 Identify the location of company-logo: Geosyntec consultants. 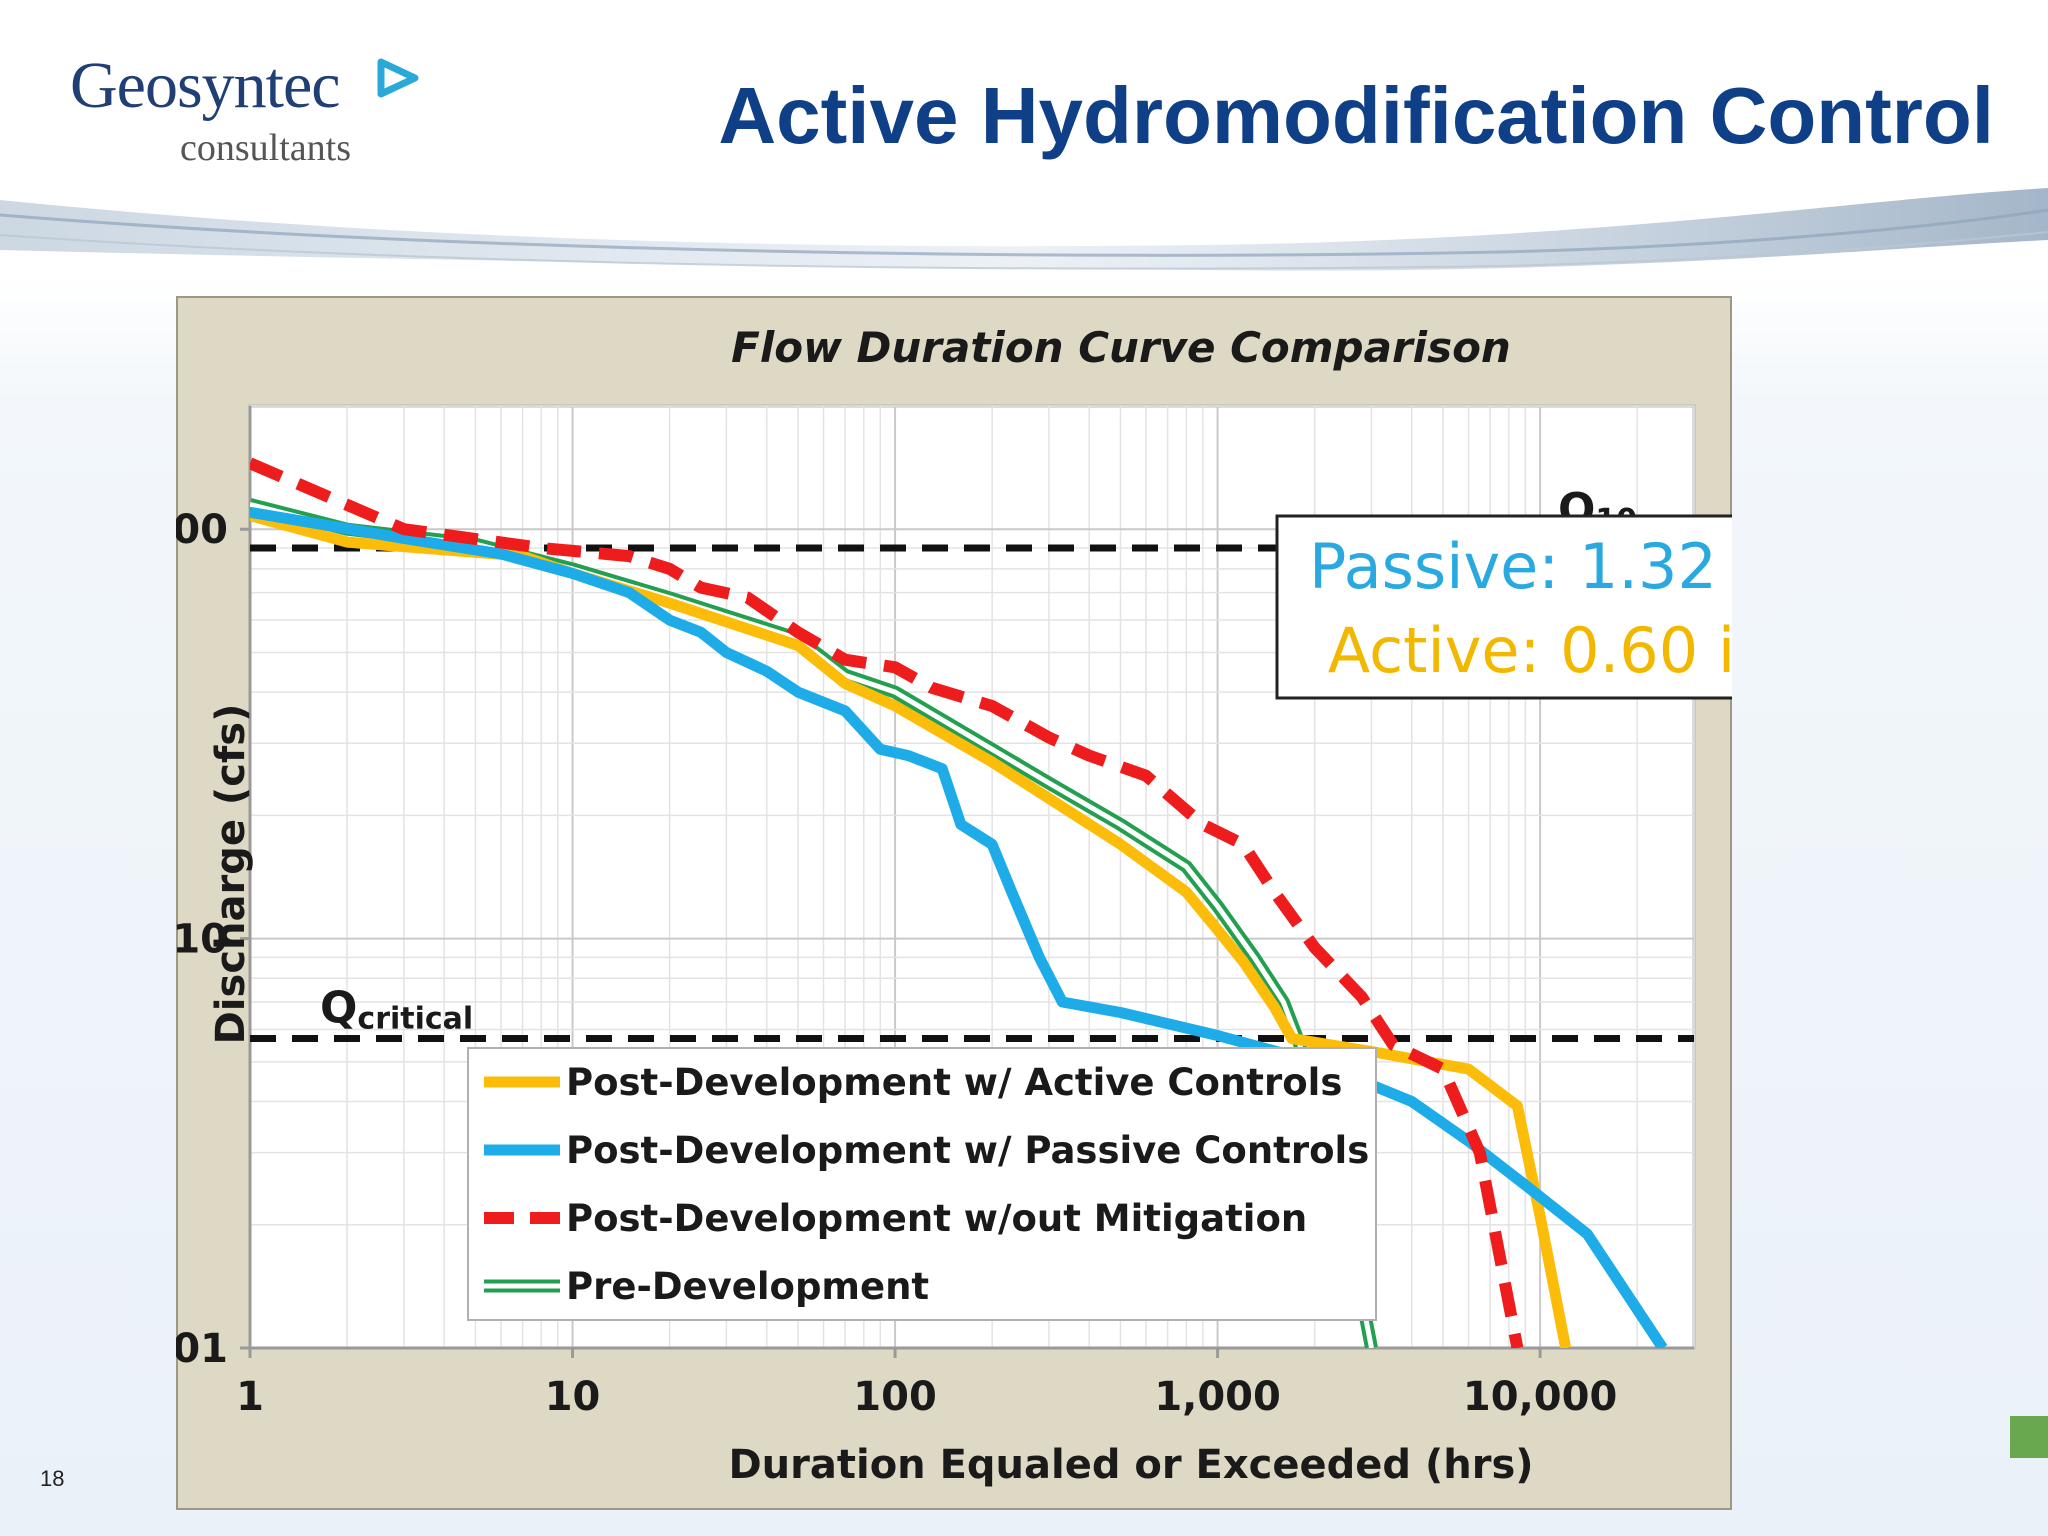
(250, 113).